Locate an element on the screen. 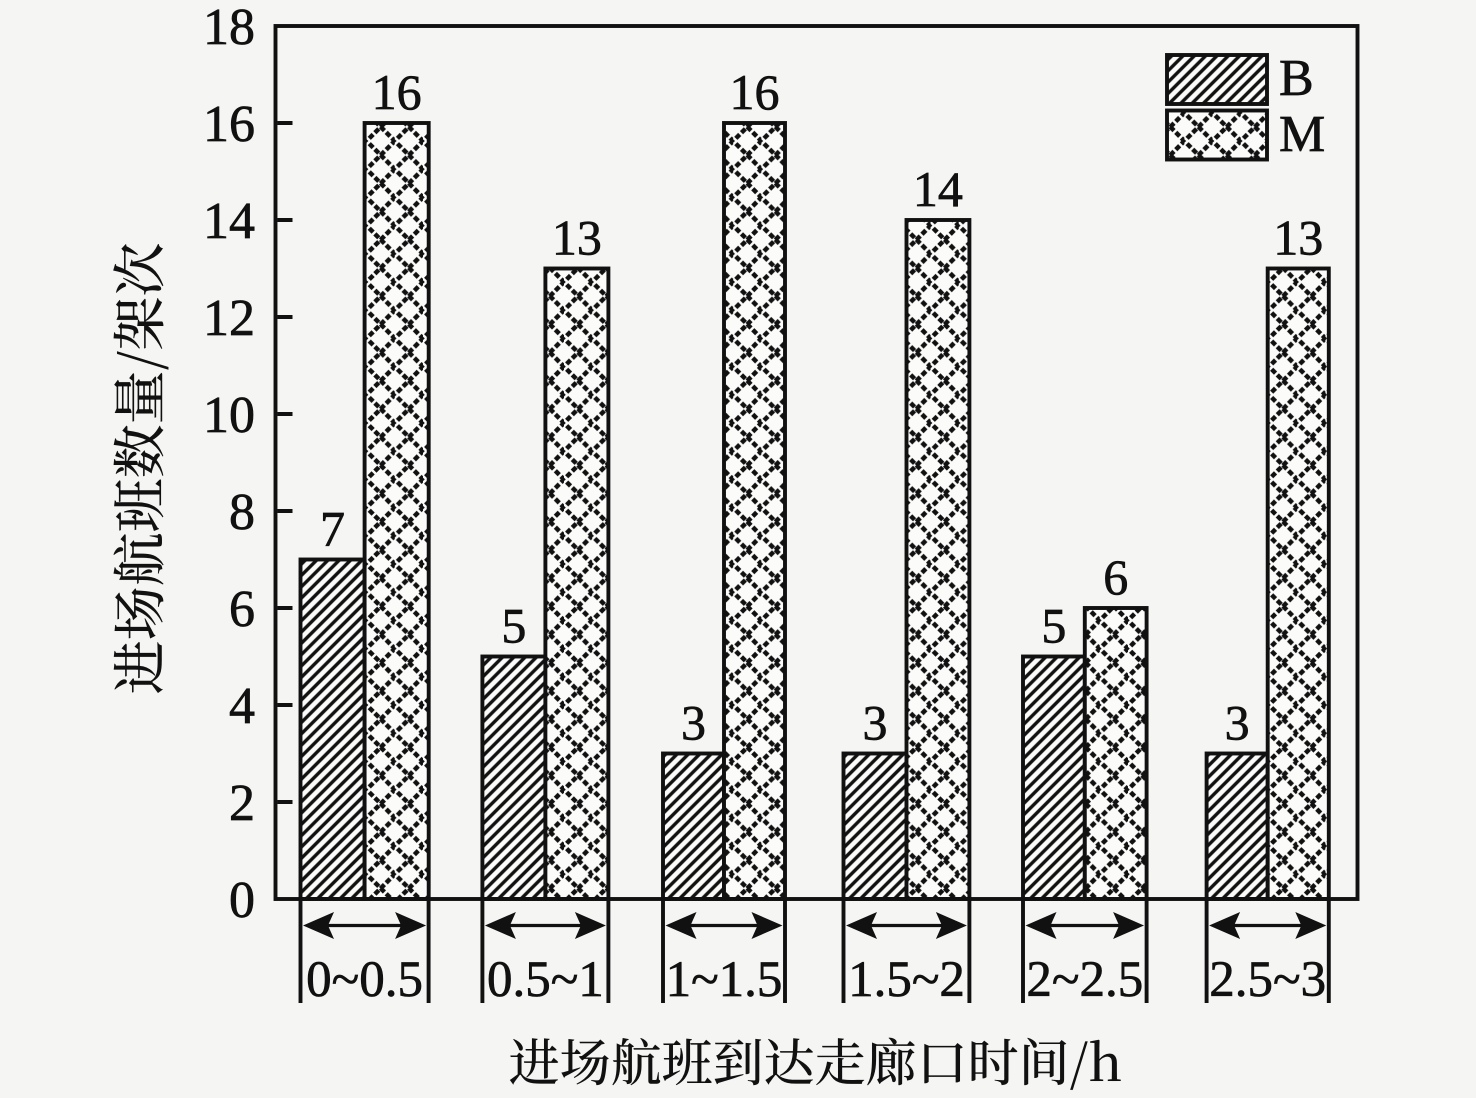 The image size is (1476, 1098). svg-text: 2 is located at coordinates (242, 803).